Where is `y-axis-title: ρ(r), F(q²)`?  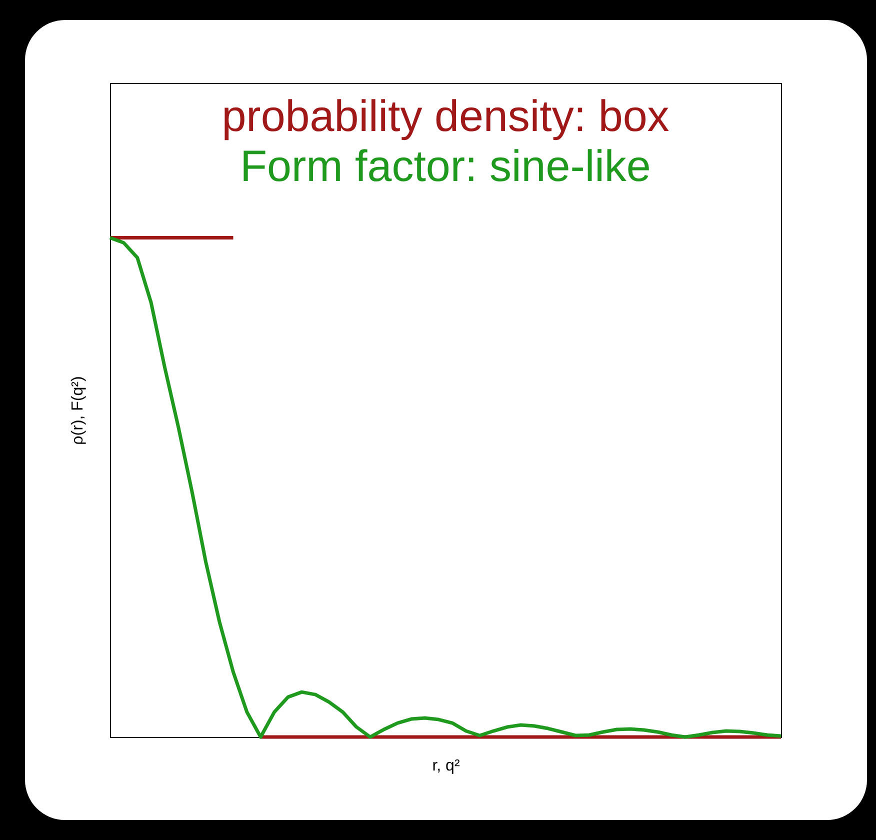 y-axis-title: ρ(r), F(q²) is located at coordinates (78, 410).